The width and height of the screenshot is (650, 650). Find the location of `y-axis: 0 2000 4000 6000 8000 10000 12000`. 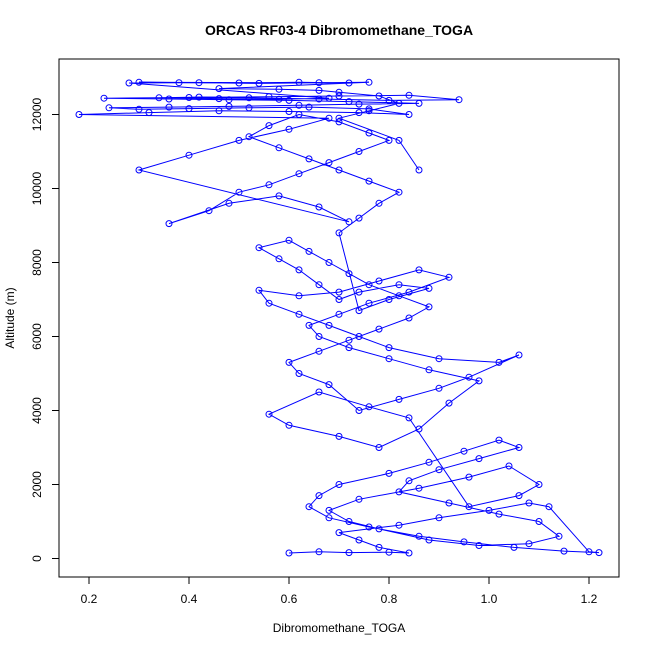

y-axis: 0 2000 4000 6000 8000 10000 12000 is located at coordinates (45, 329).